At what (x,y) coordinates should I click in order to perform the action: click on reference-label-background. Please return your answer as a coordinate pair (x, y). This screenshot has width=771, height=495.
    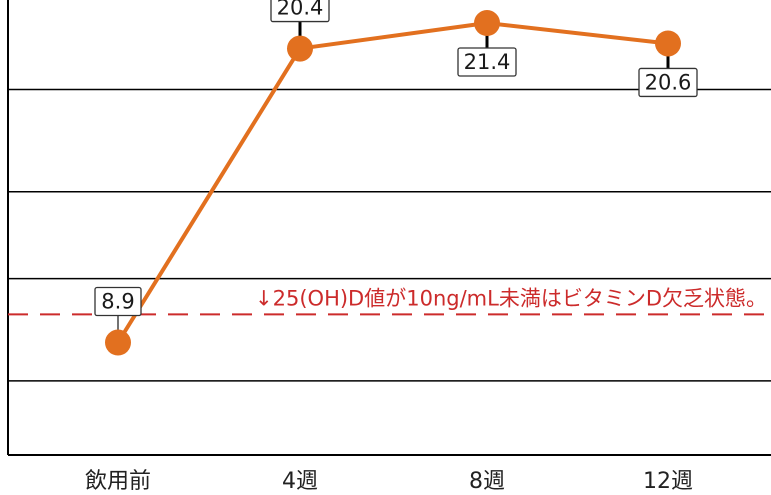
    Looking at the image, I should click on (469, 298).